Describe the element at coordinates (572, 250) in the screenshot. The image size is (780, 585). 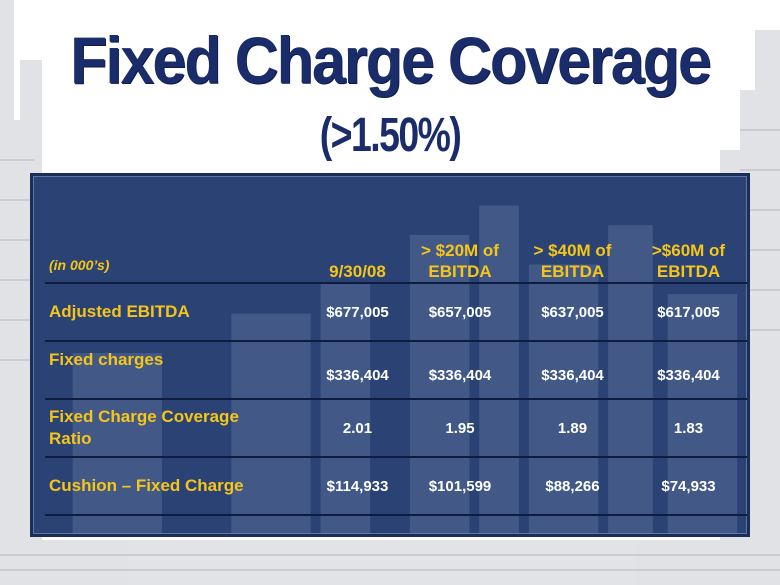
I see `column-header-line1: > $40M of` at that location.